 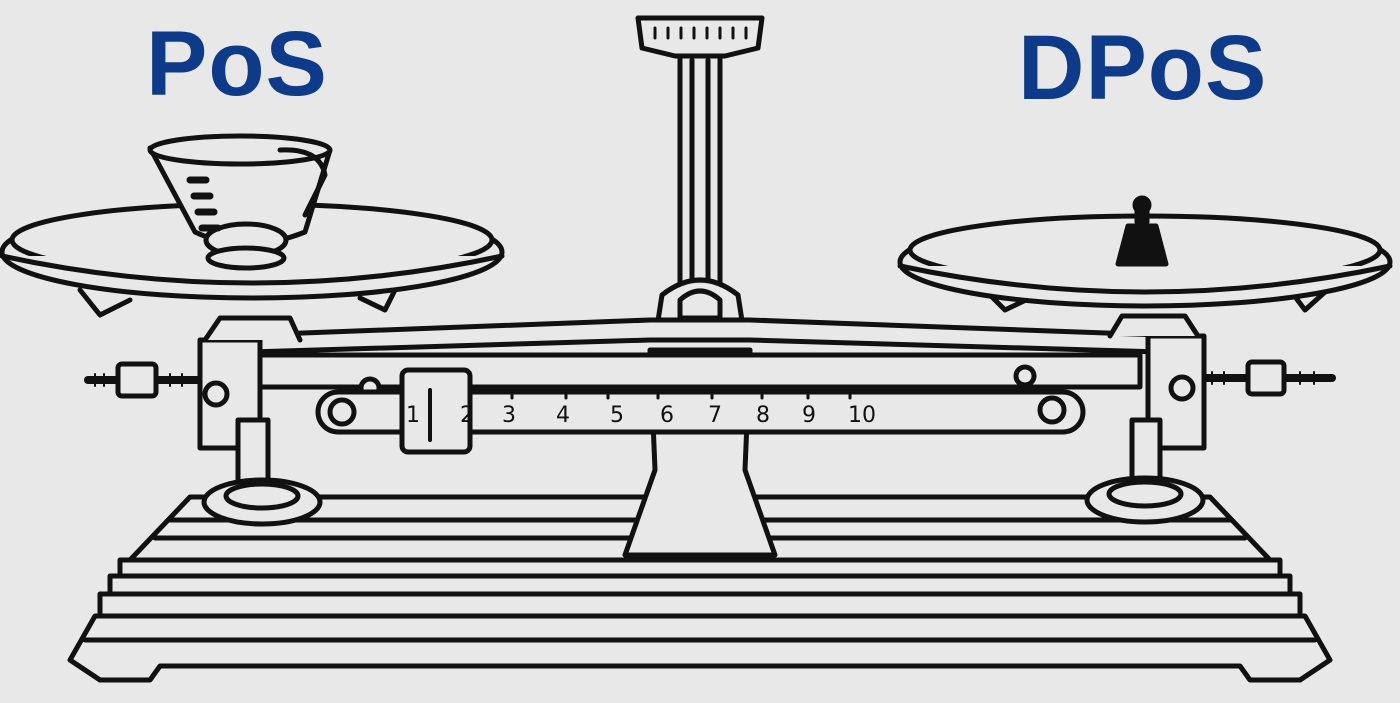 What do you see at coordinates (705, 358) in the screenshot?
I see `beam` at bounding box center [705, 358].